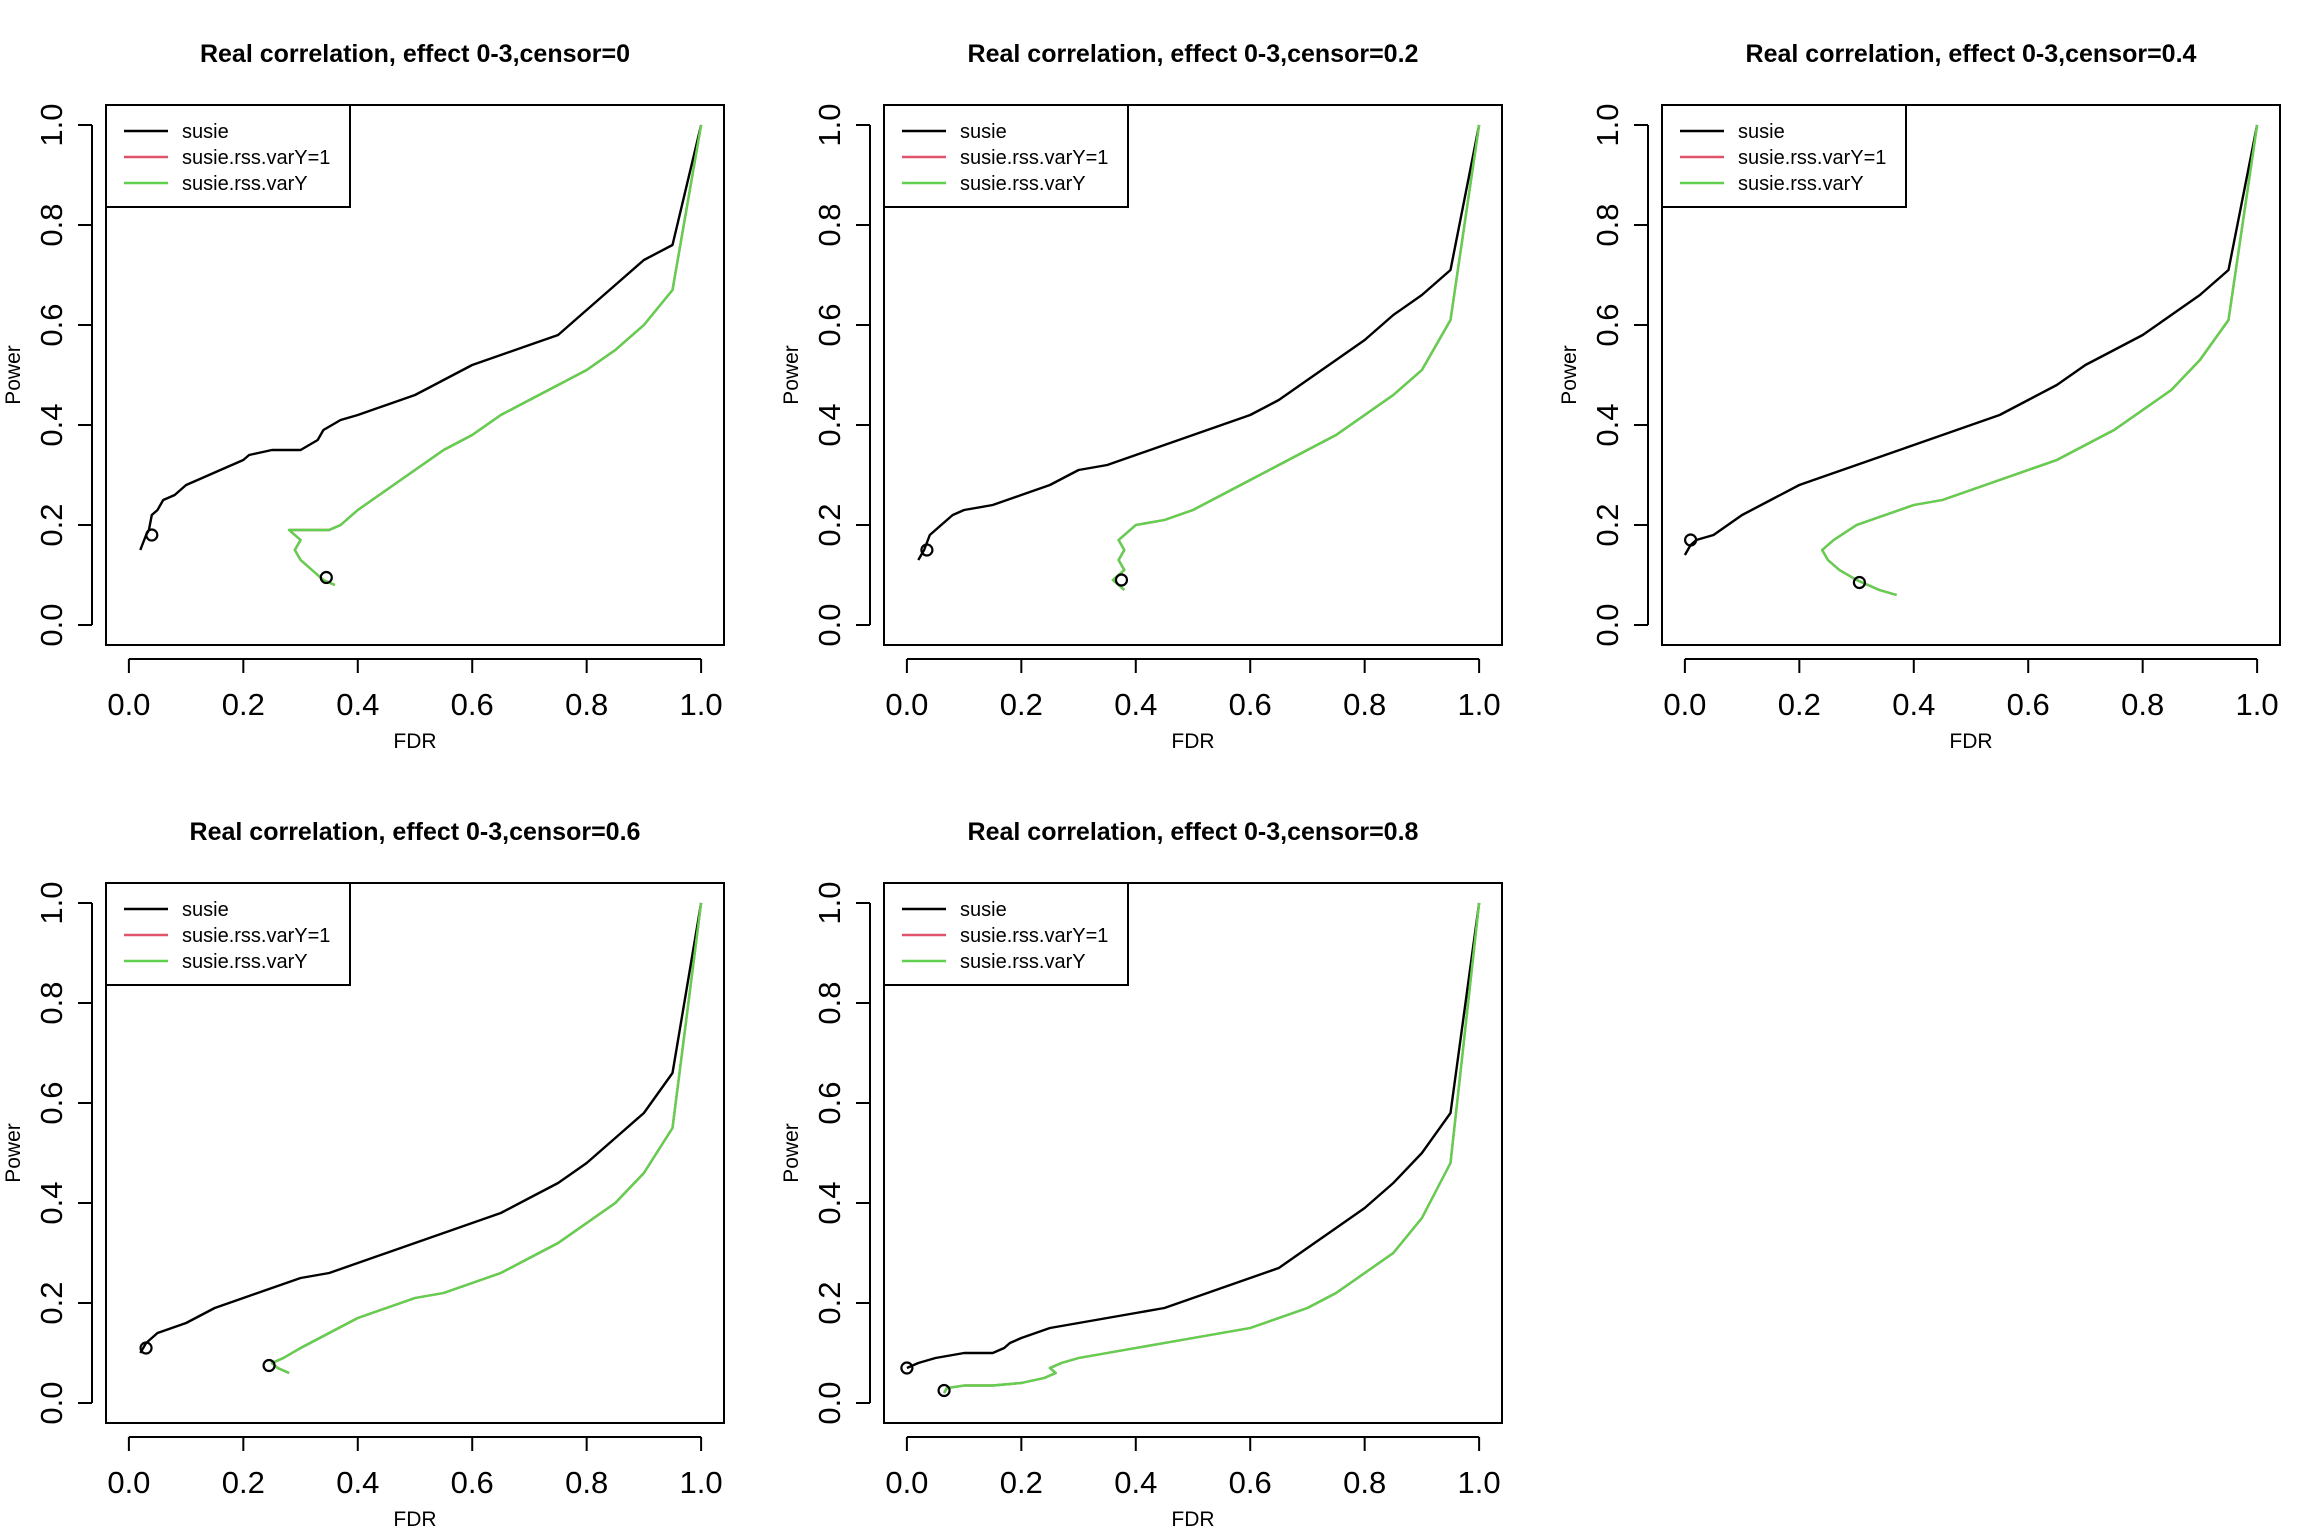  What do you see at coordinates (1193, 54) in the screenshot?
I see `chart-title: Real correlation, effect 0-3,censor=0.2` at bounding box center [1193, 54].